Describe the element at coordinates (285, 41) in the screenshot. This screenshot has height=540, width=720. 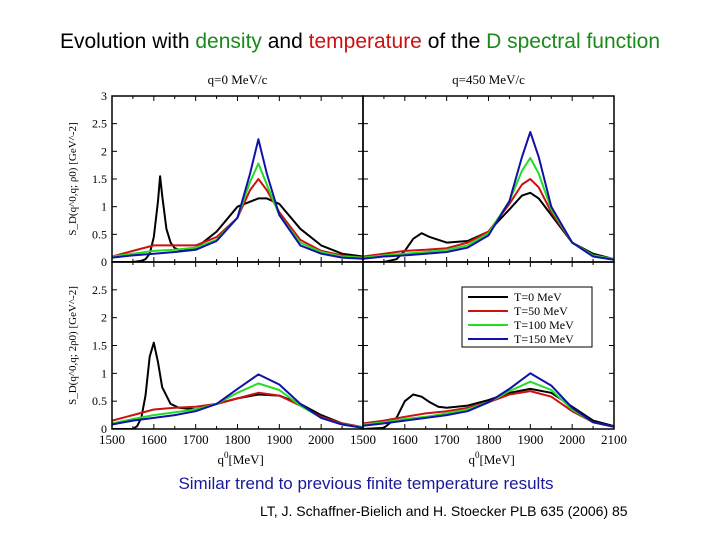
I see `title-part-2: and` at that location.